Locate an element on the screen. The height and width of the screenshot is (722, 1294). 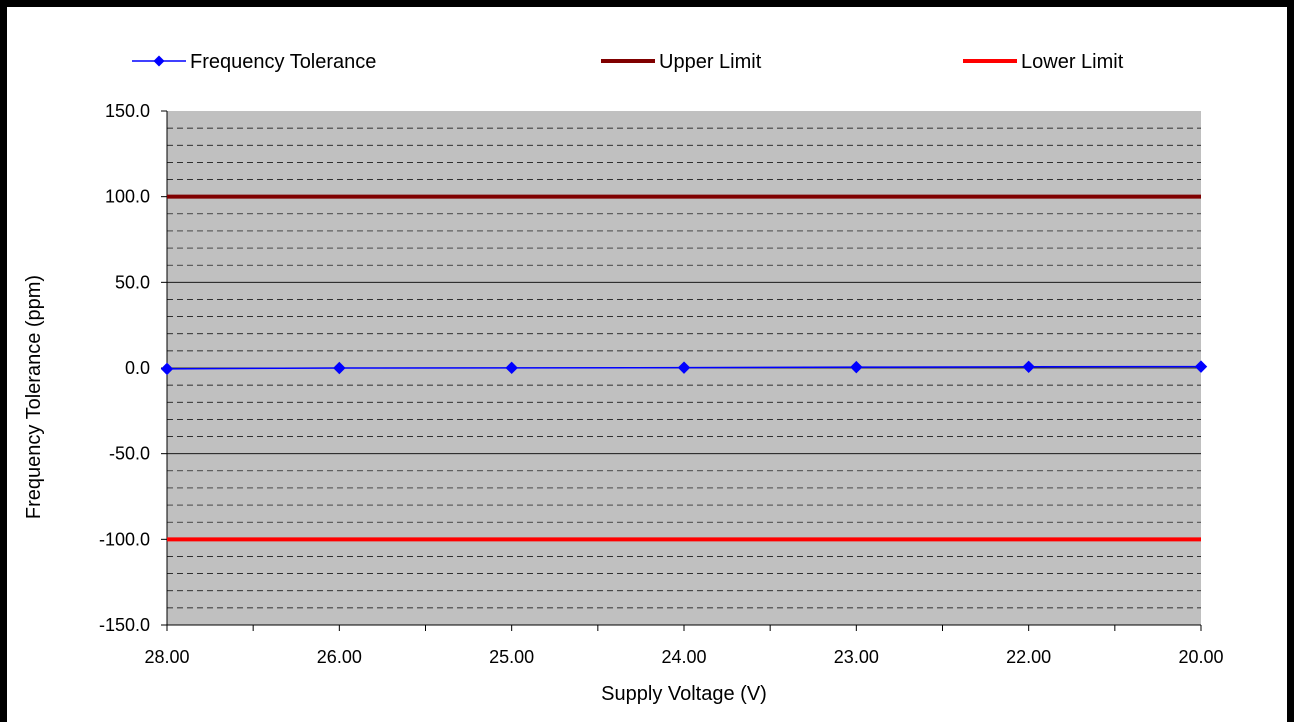
legend-item-frequency-tolerance: Frequency Tolerance is located at coordinates (254, 62).